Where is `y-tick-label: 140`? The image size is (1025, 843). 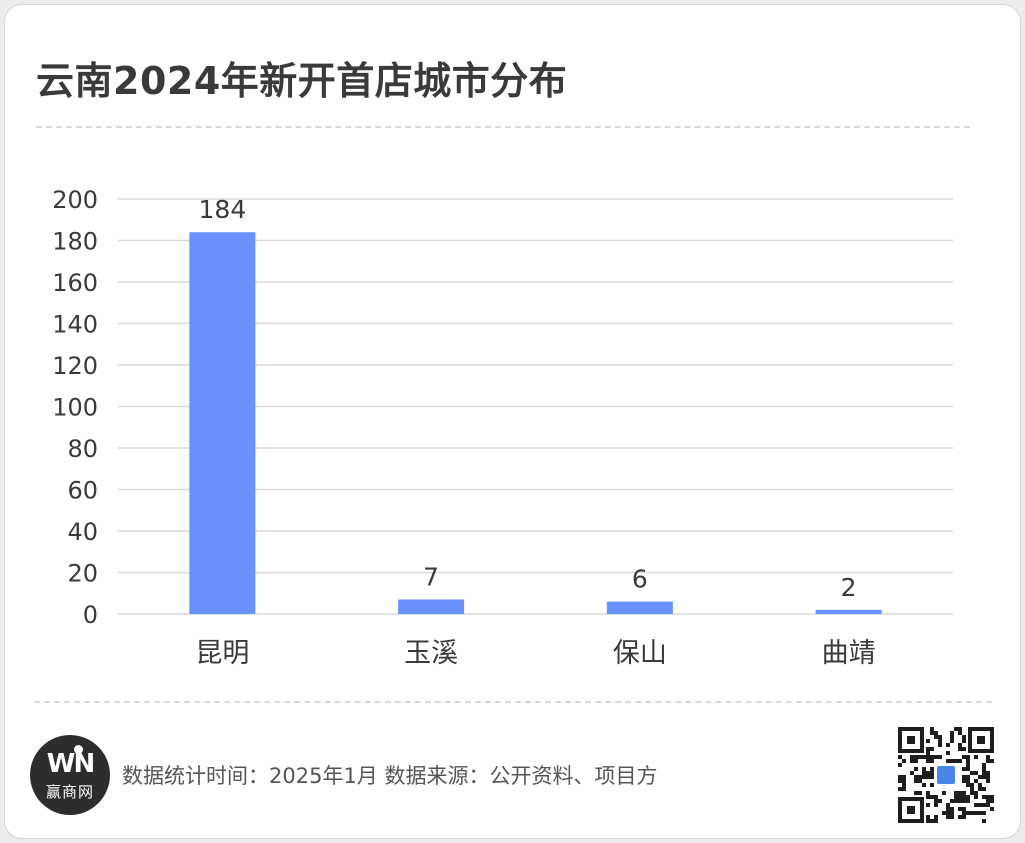
y-tick-label: 140 is located at coordinates (75, 325).